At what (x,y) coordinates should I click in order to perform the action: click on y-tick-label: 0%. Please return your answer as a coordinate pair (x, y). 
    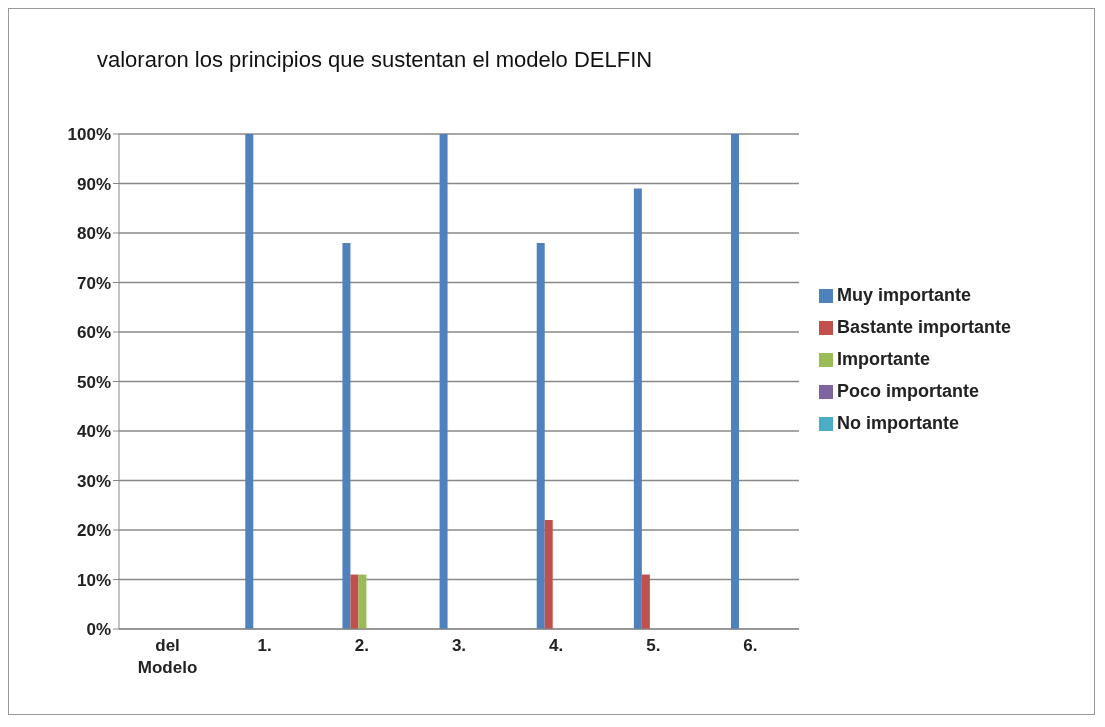
    Looking at the image, I should click on (98, 630).